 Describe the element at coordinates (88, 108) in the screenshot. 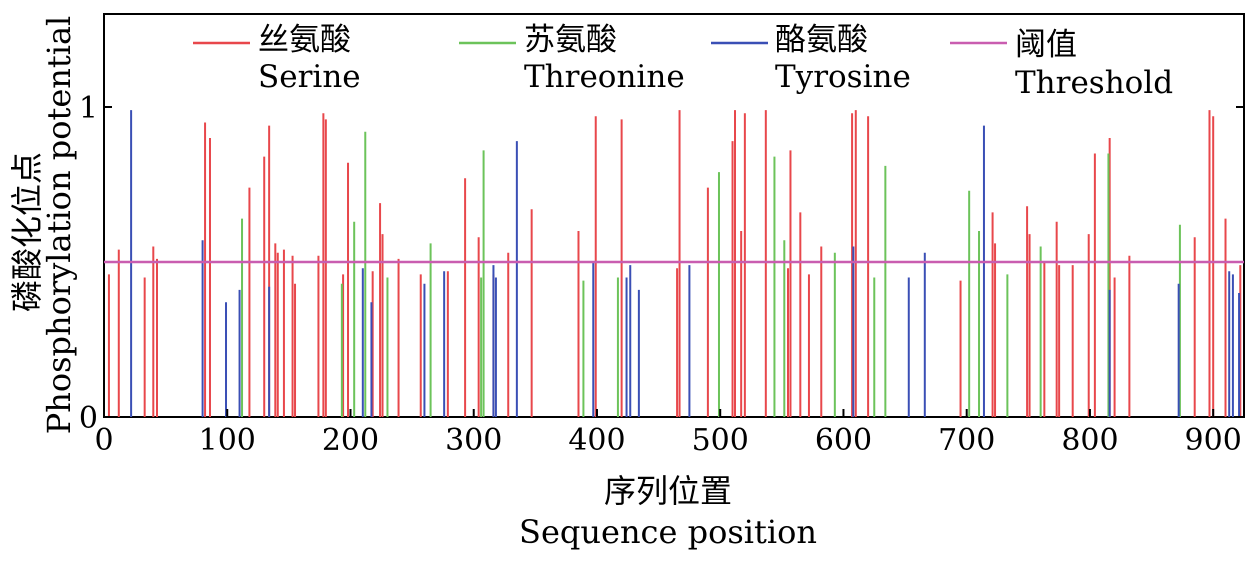

I see `y-tick-label: 1` at that location.